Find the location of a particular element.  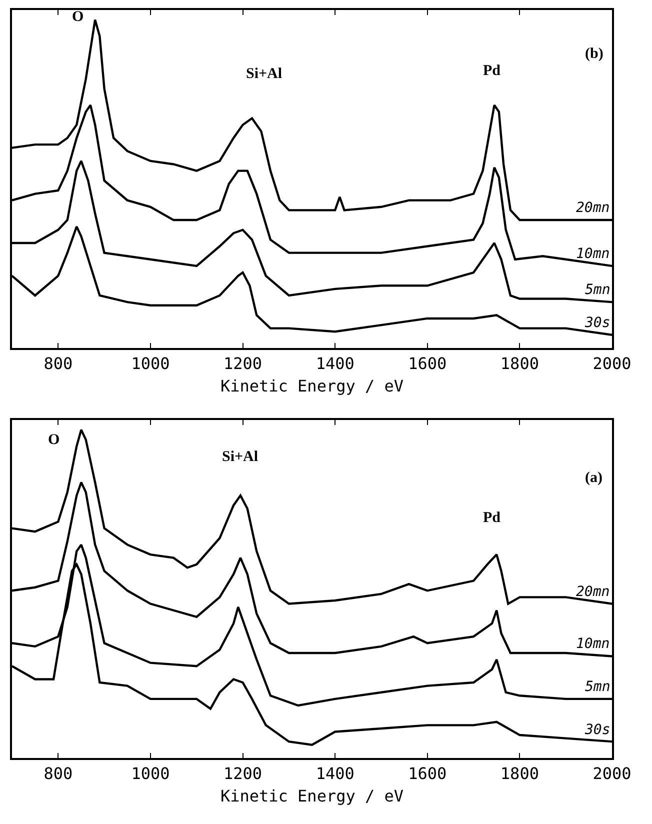

annotation: (b) is located at coordinates (594, 54).